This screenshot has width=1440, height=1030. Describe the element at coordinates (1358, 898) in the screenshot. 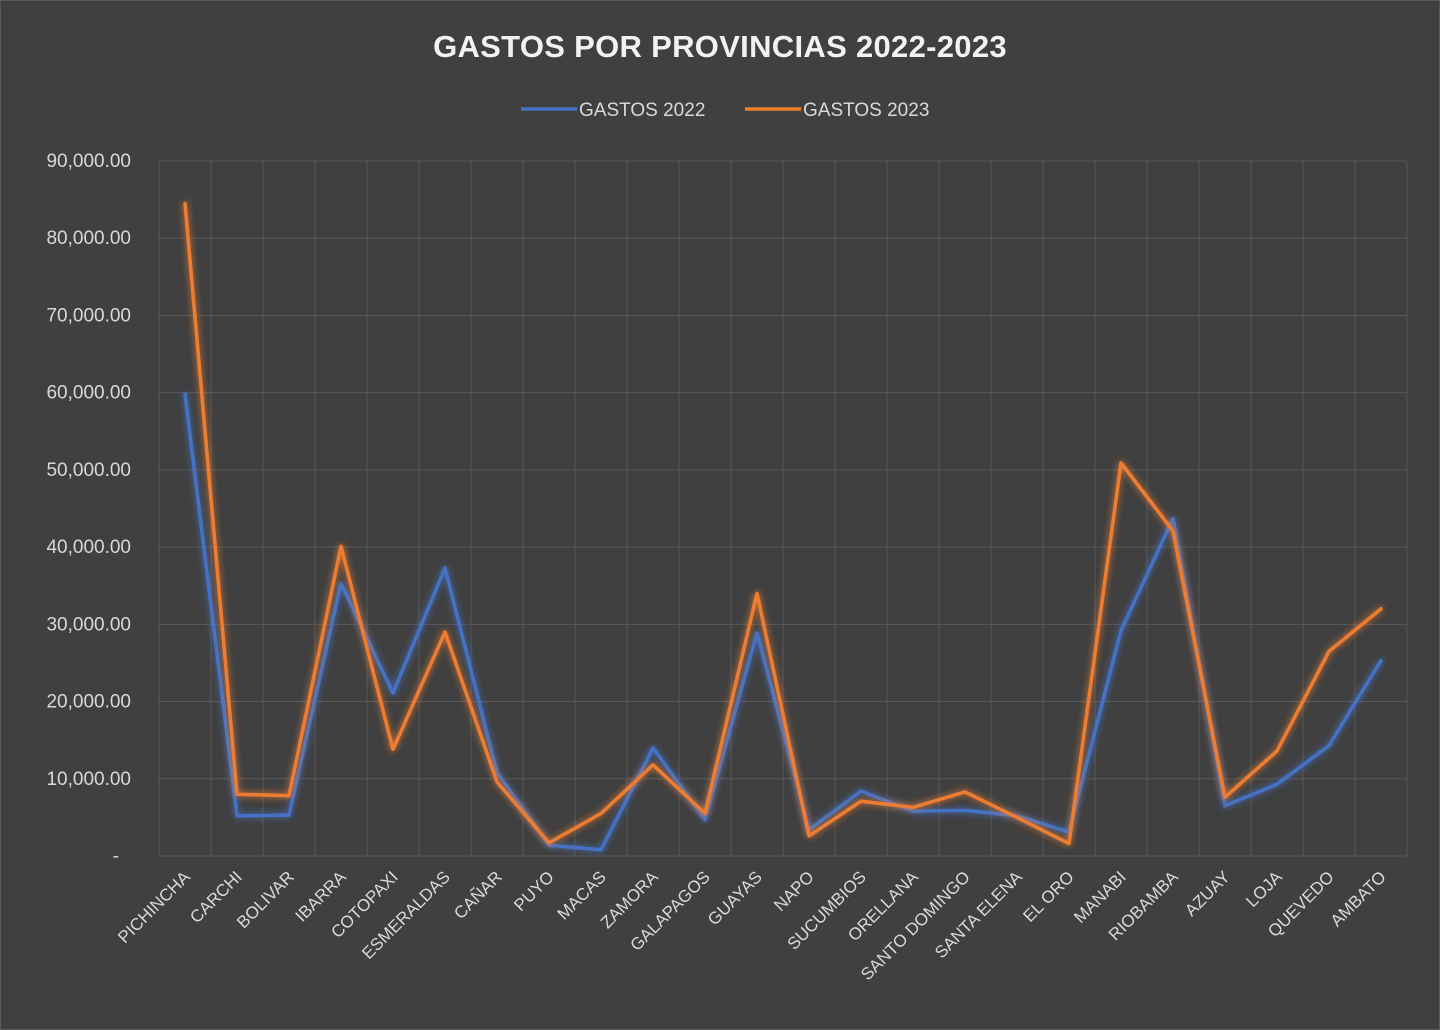

I see `x-tick-label: AMBATO` at that location.